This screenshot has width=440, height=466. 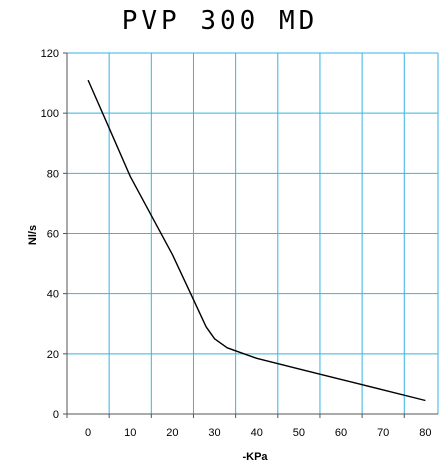 What do you see at coordinates (257, 433) in the screenshot?
I see `x-tick-label: 40` at bounding box center [257, 433].